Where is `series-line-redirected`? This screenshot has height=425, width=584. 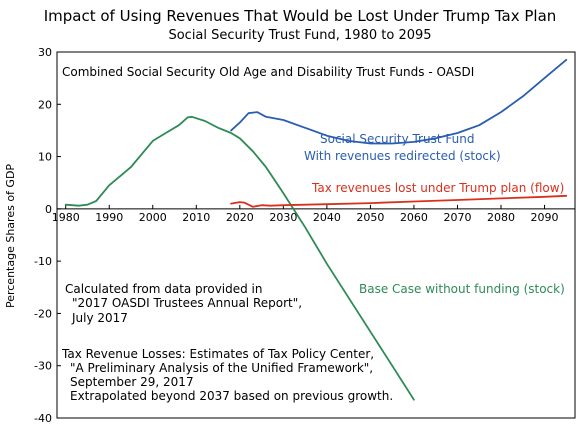 series-line-redirected is located at coordinates (399, 101).